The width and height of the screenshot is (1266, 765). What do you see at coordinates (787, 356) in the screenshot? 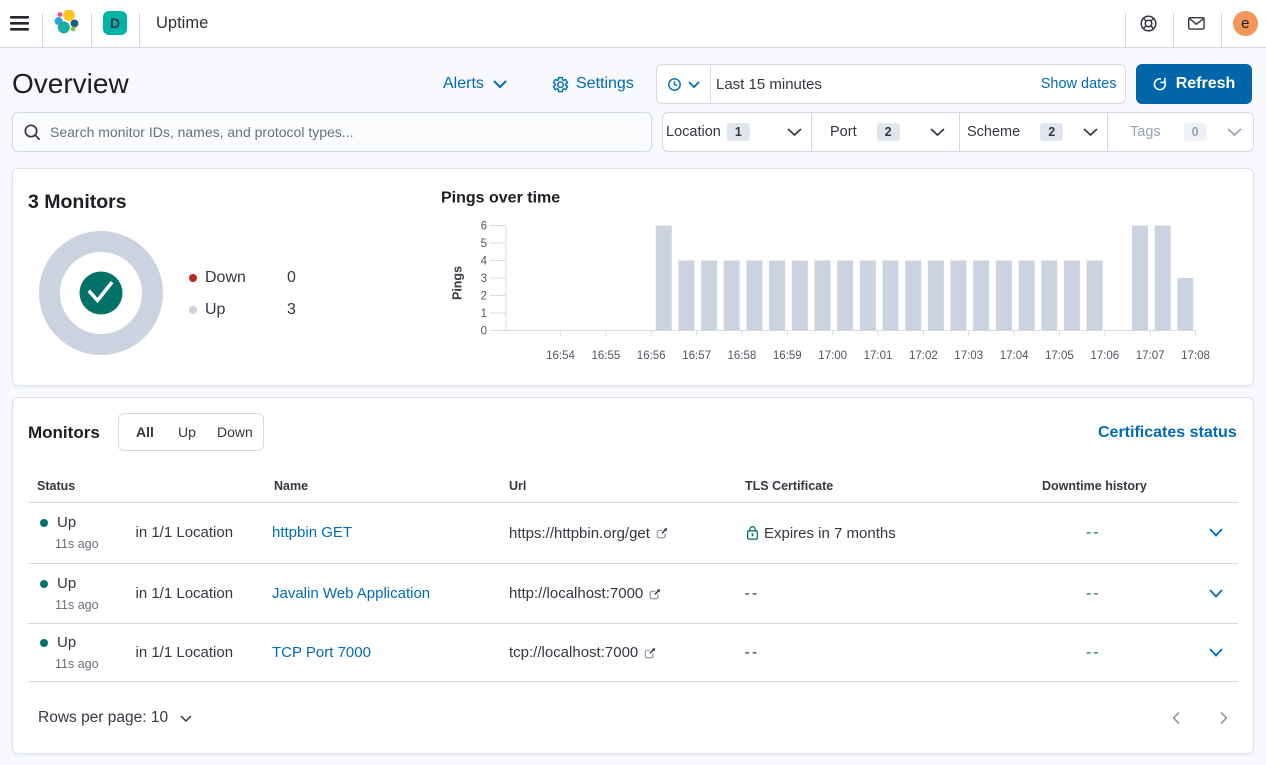
I see `svg-text: 16:59` at bounding box center [787, 356].